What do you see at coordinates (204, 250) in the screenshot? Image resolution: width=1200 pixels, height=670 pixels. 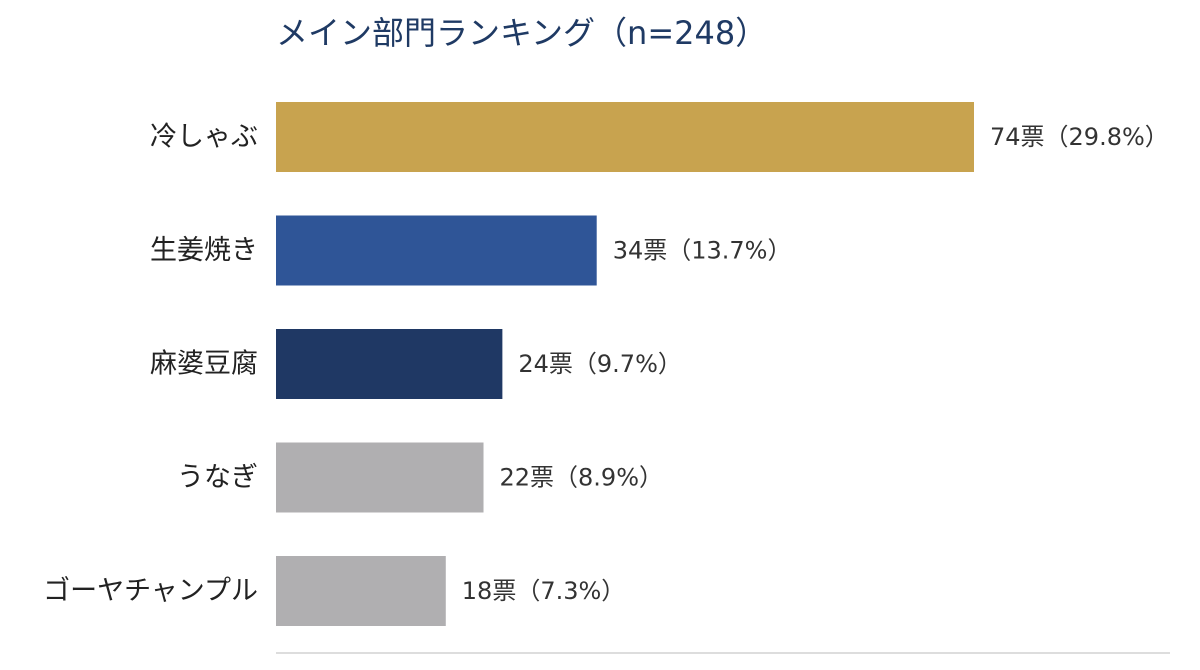 I see `category-label-2: 生姜焼き` at bounding box center [204, 250].